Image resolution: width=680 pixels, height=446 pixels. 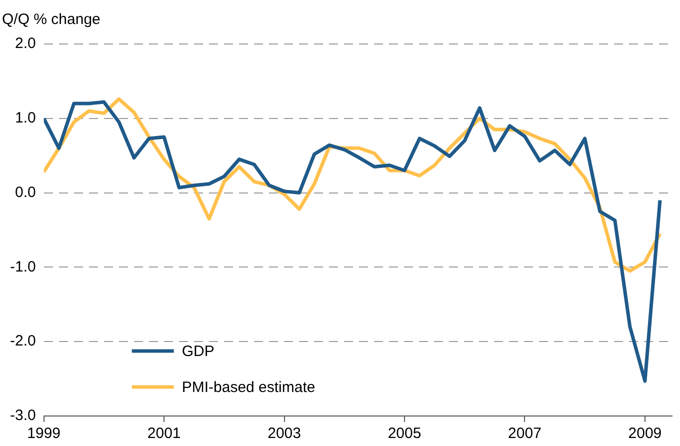 What do you see at coordinates (25, 43) in the screenshot?
I see `y-tick-label: 2.0` at bounding box center [25, 43].